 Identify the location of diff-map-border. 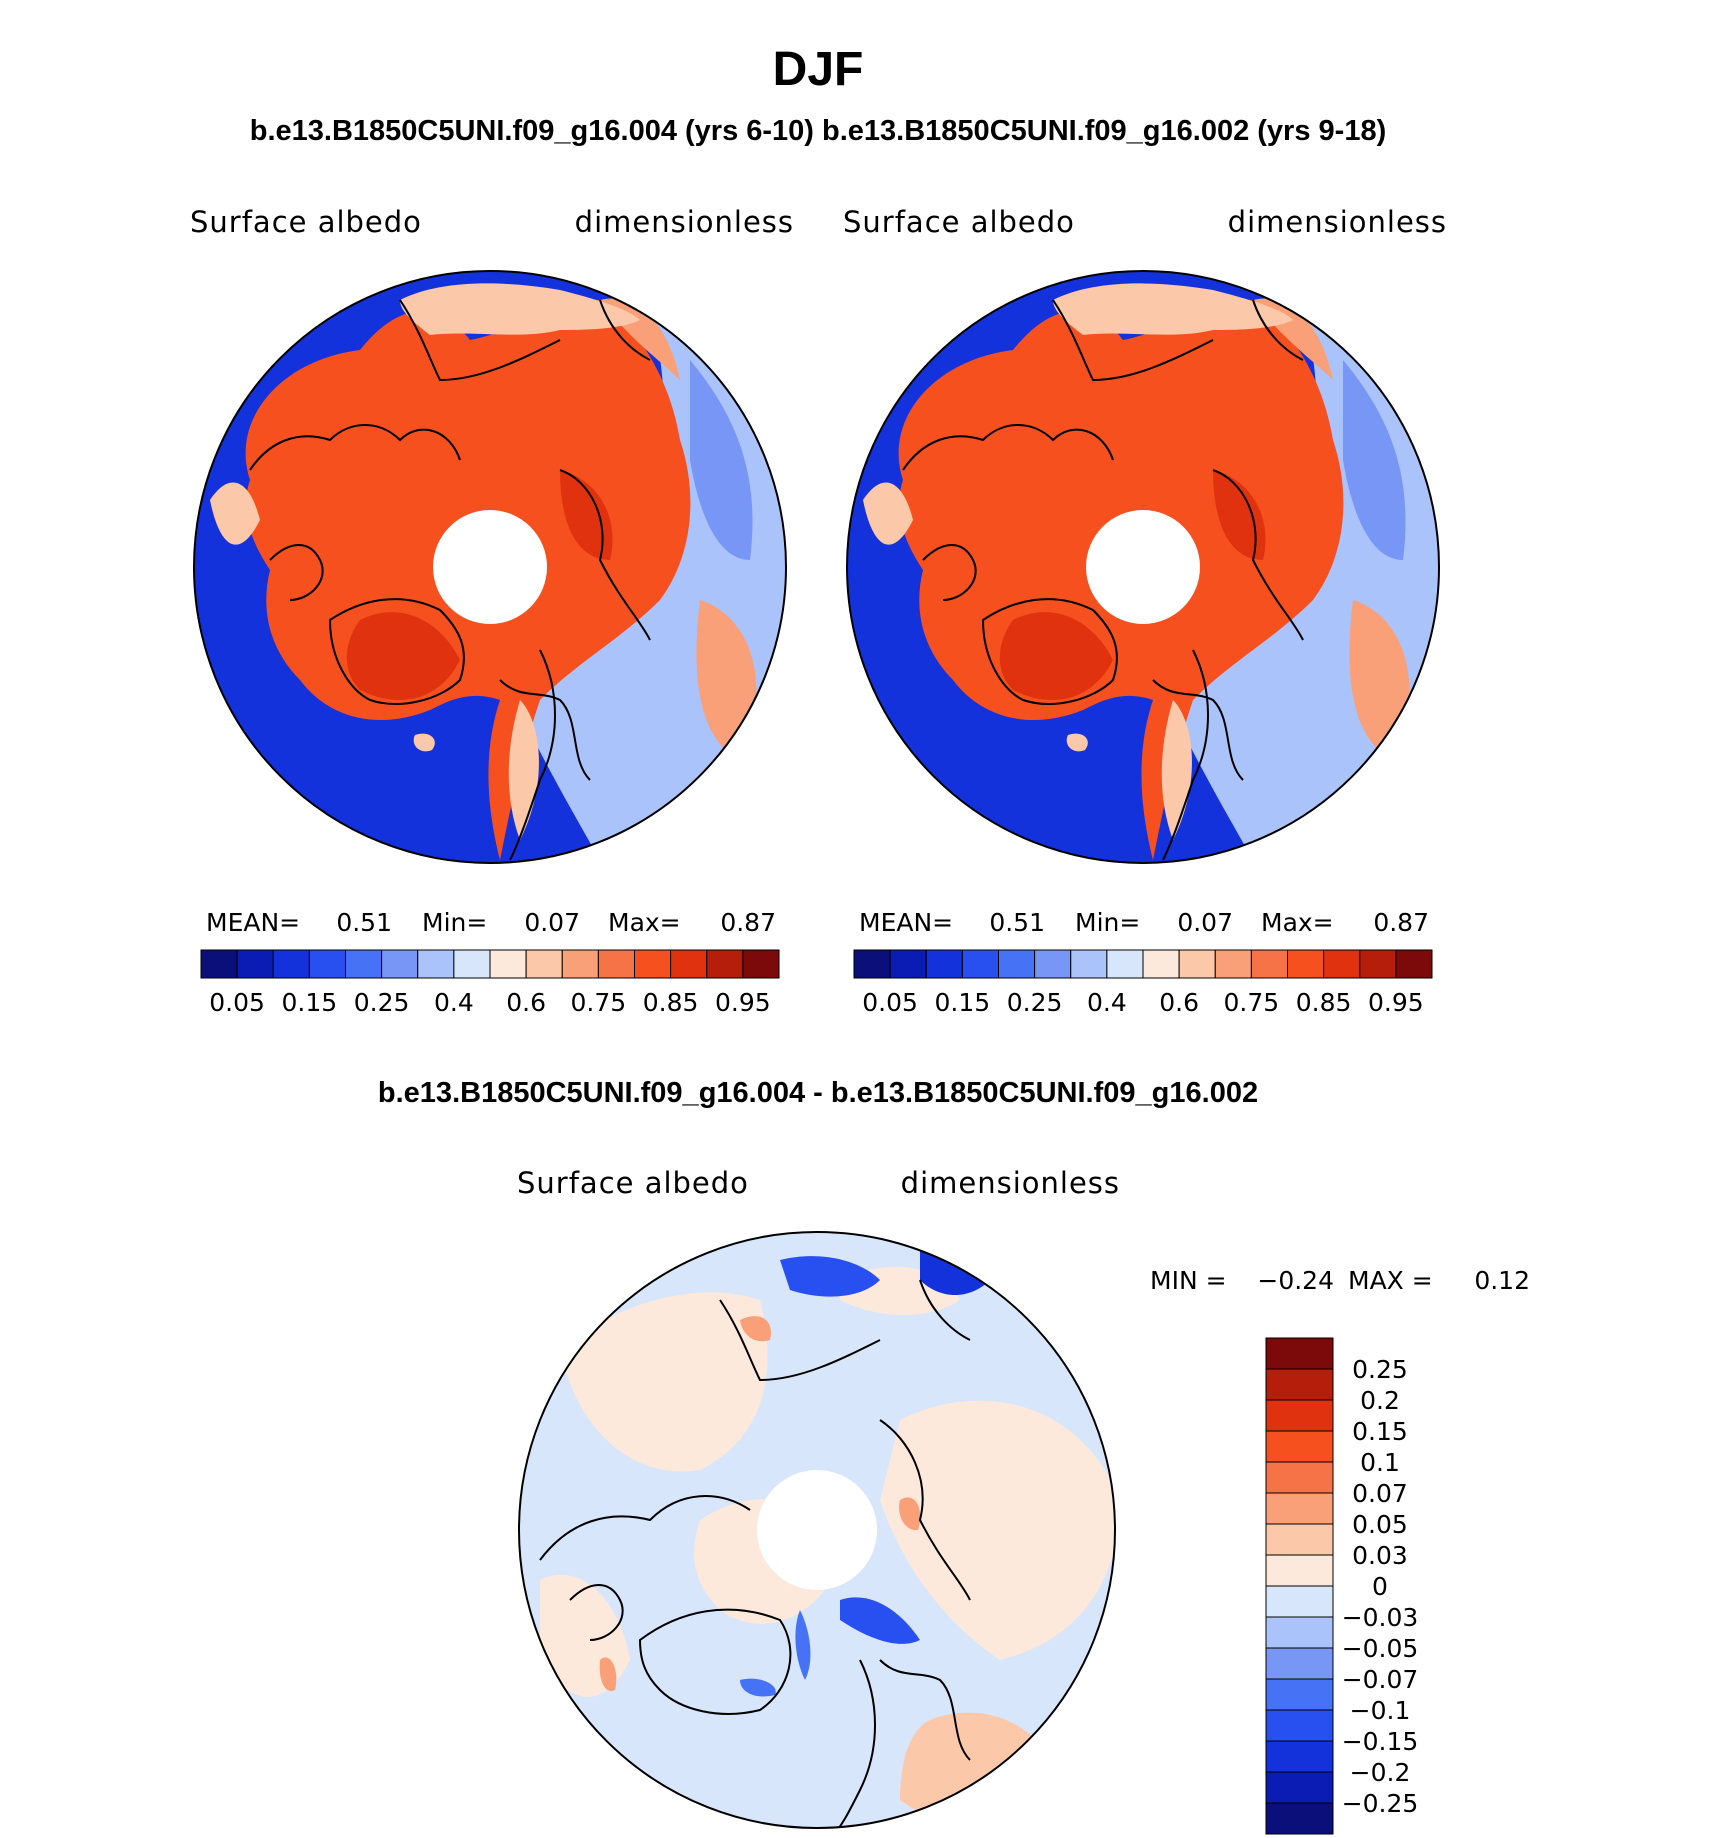
(817, 1530).